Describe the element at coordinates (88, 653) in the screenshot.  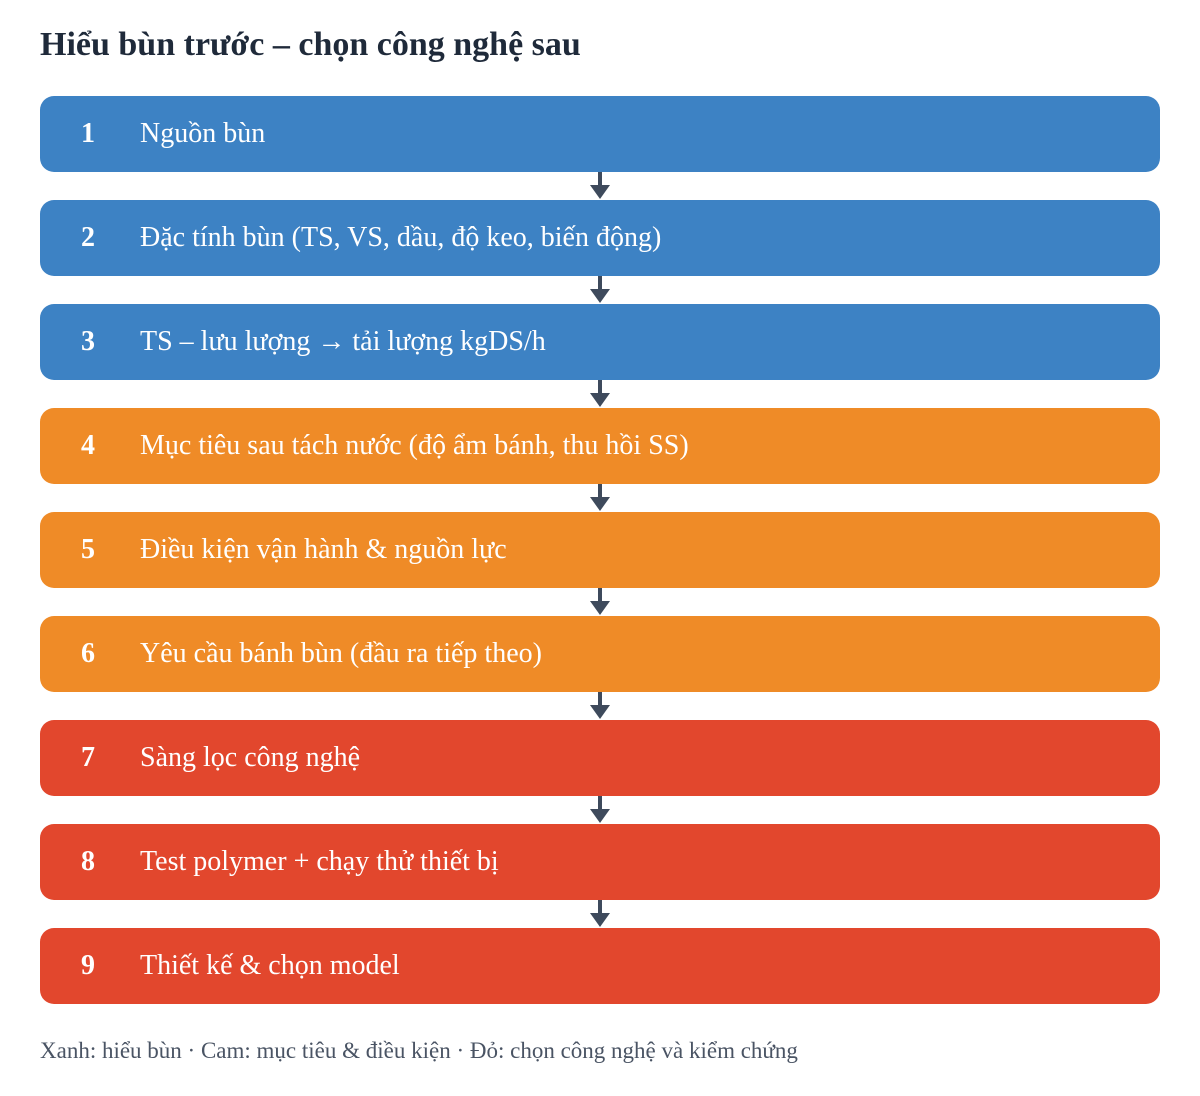
I see `step-number: 6` at that location.